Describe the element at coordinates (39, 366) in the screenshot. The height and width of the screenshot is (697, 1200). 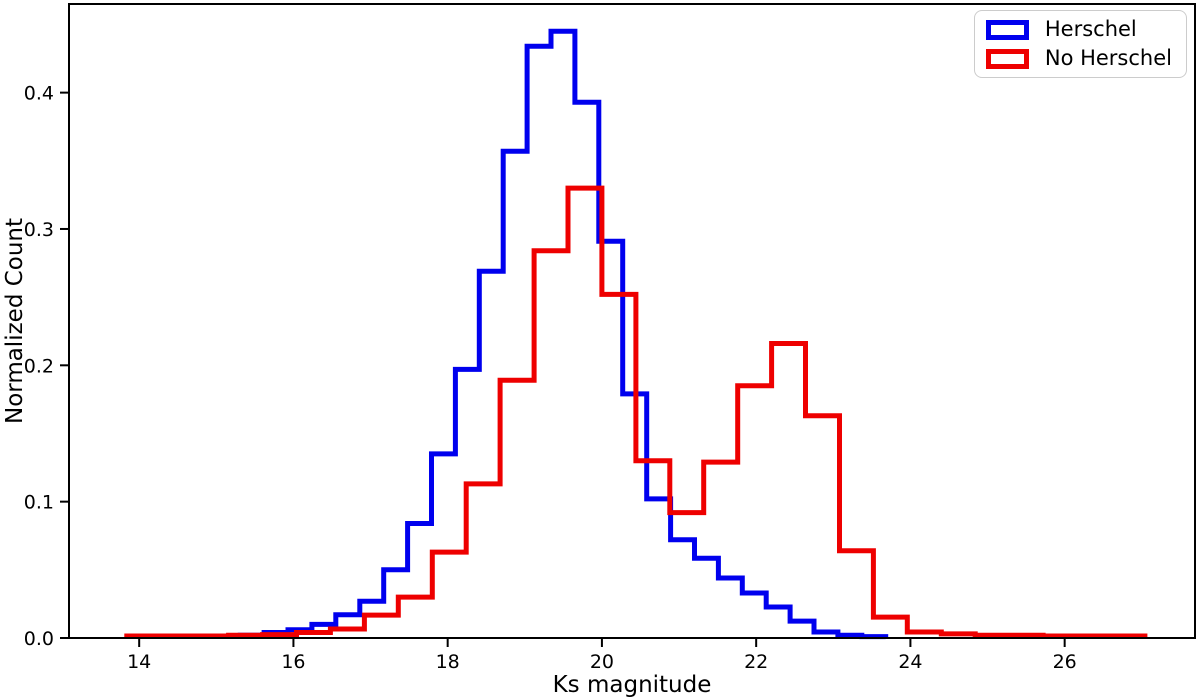
I see `y-tick-label: 0.2` at that location.